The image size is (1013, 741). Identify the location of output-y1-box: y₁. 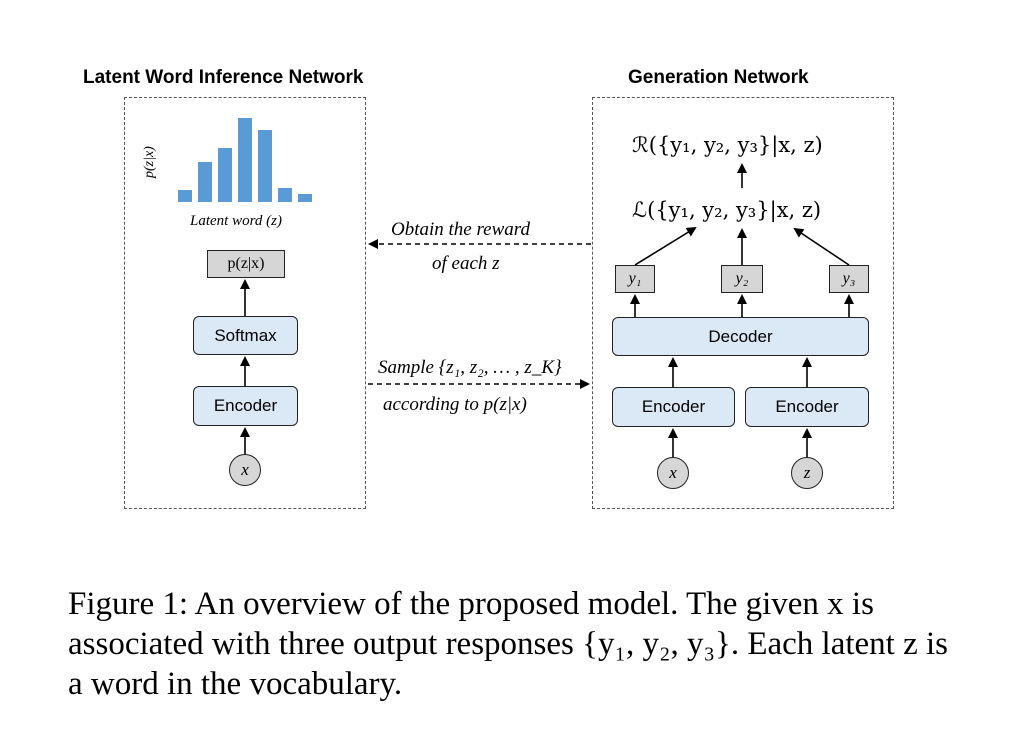
(635, 279).